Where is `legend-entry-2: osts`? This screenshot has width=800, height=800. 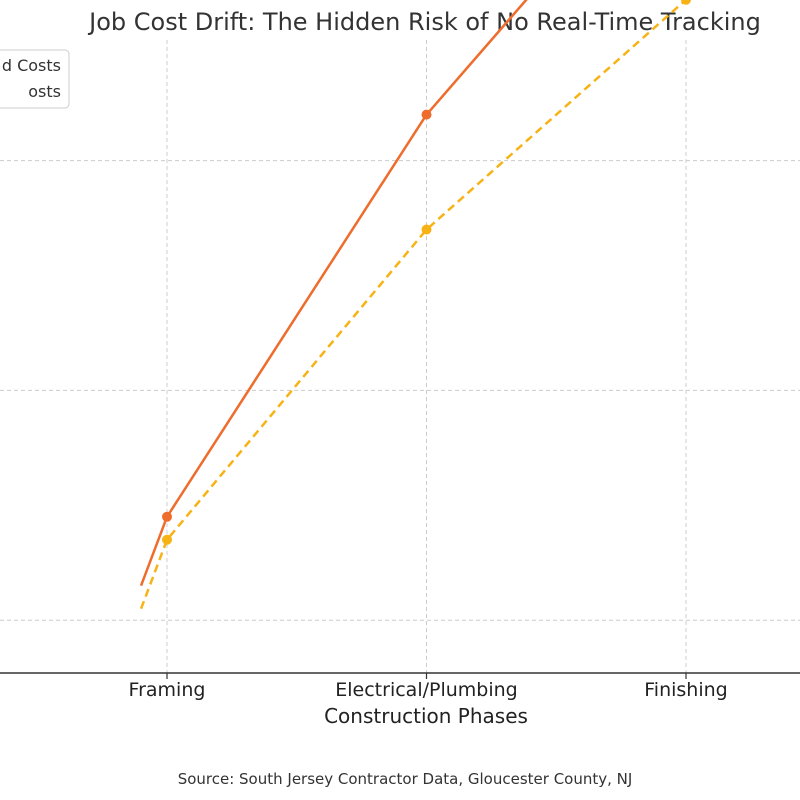 legend-entry-2: osts is located at coordinates (44, 91).